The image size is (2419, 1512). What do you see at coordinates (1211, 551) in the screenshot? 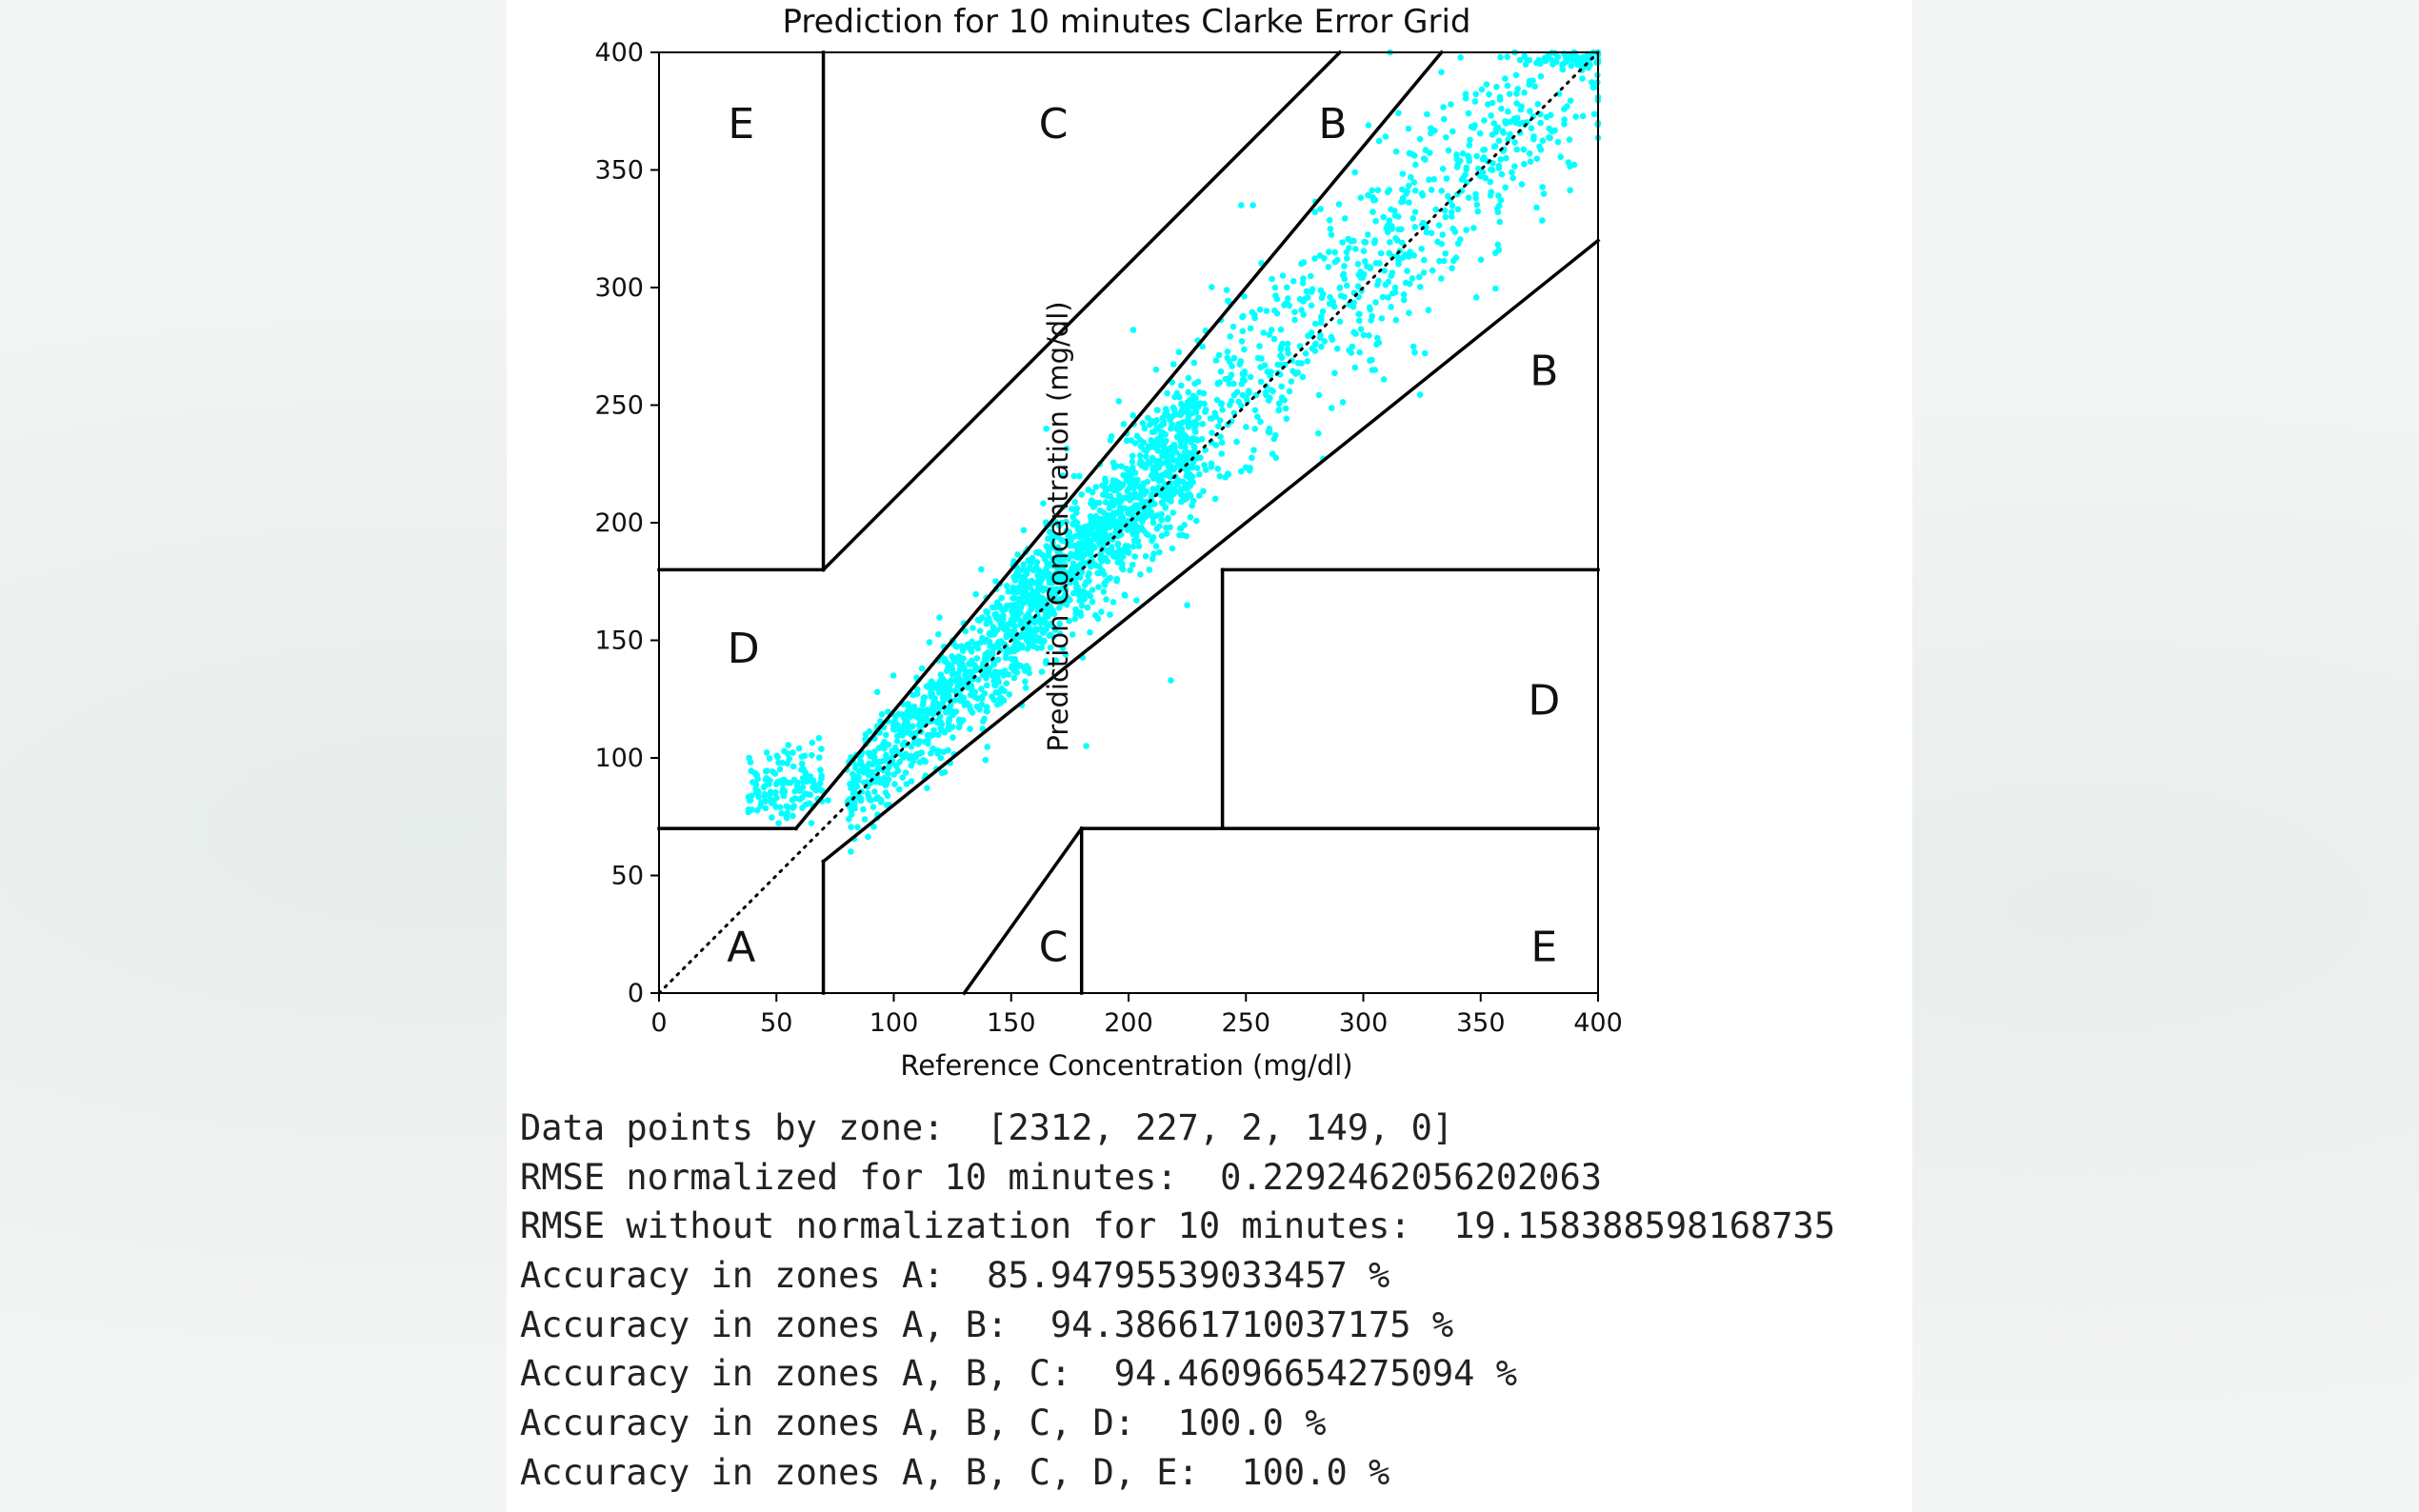
I see `zone-boundary-line` at bounding box center [1211, 551].